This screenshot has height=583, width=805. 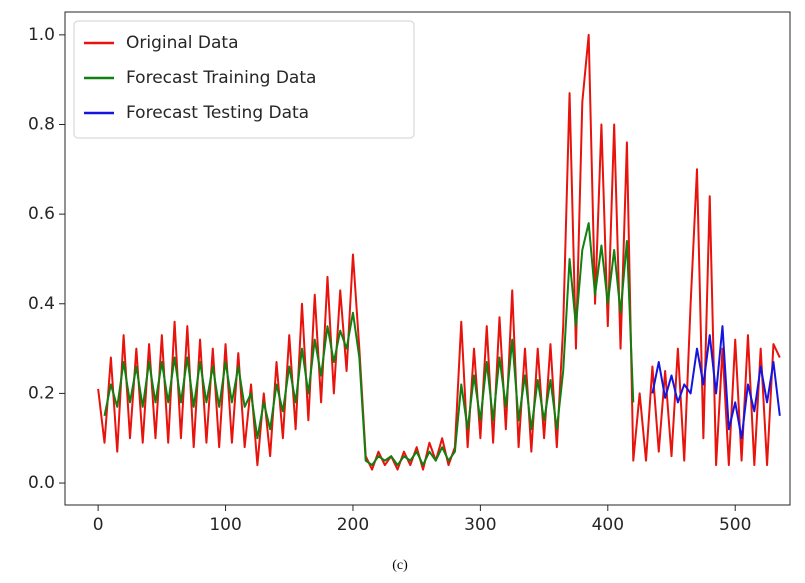 I want to click on series-line, so click(x=716, y=382).